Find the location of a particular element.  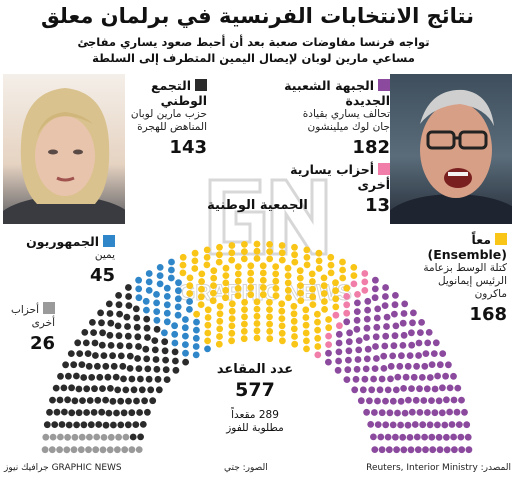

party-others: أحزاب أخرى 26 is located at coordinates (32, 328).